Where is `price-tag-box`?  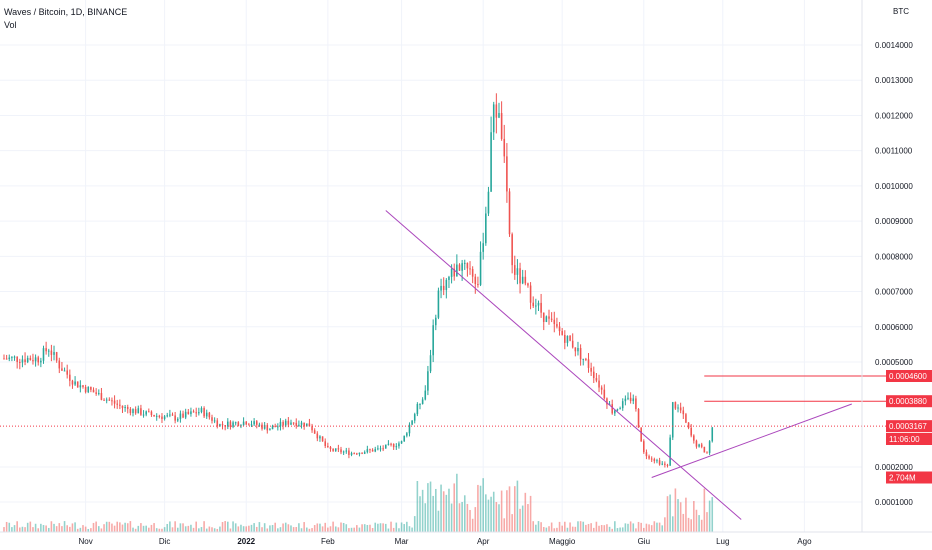 price-tag-box is located at coordinates (909, 401).